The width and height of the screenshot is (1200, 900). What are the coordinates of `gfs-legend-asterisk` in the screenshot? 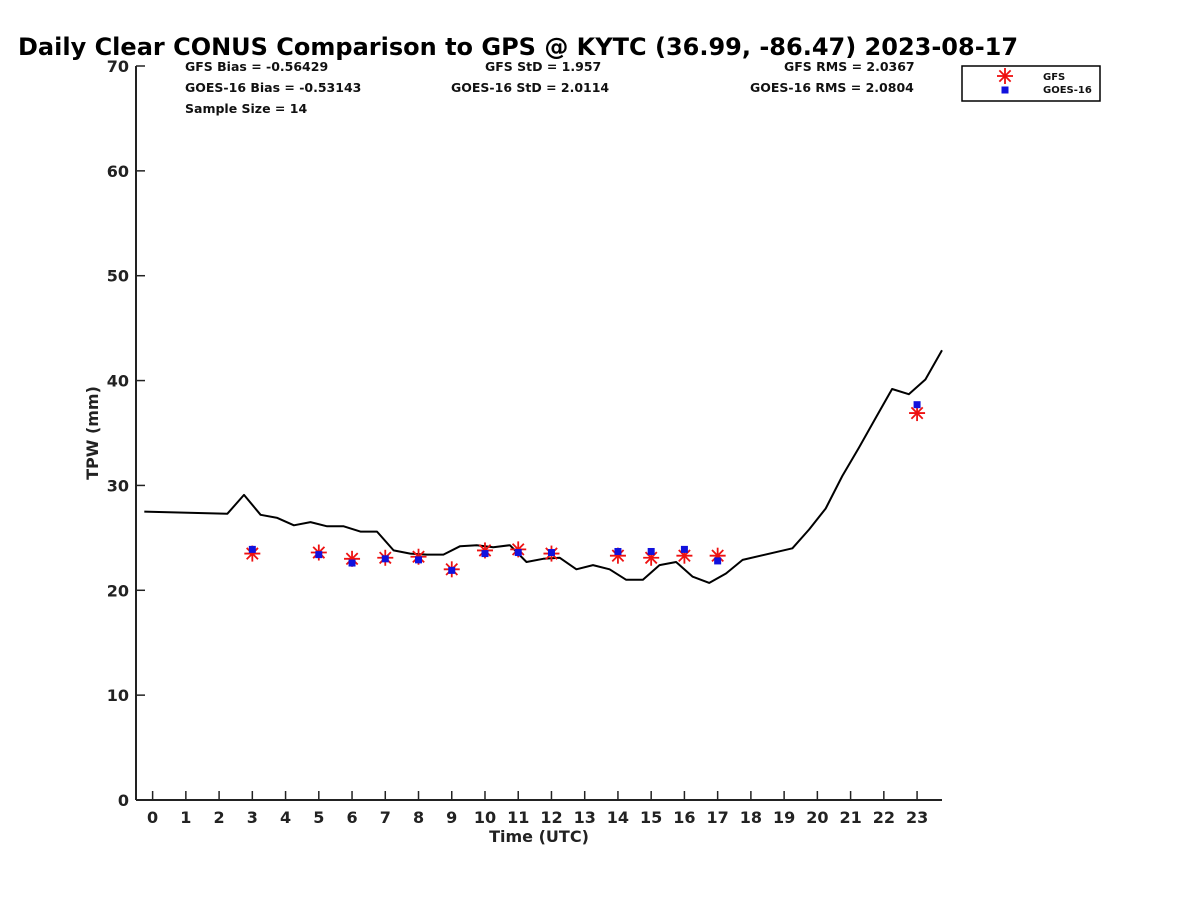 It's located at (1005, 76).